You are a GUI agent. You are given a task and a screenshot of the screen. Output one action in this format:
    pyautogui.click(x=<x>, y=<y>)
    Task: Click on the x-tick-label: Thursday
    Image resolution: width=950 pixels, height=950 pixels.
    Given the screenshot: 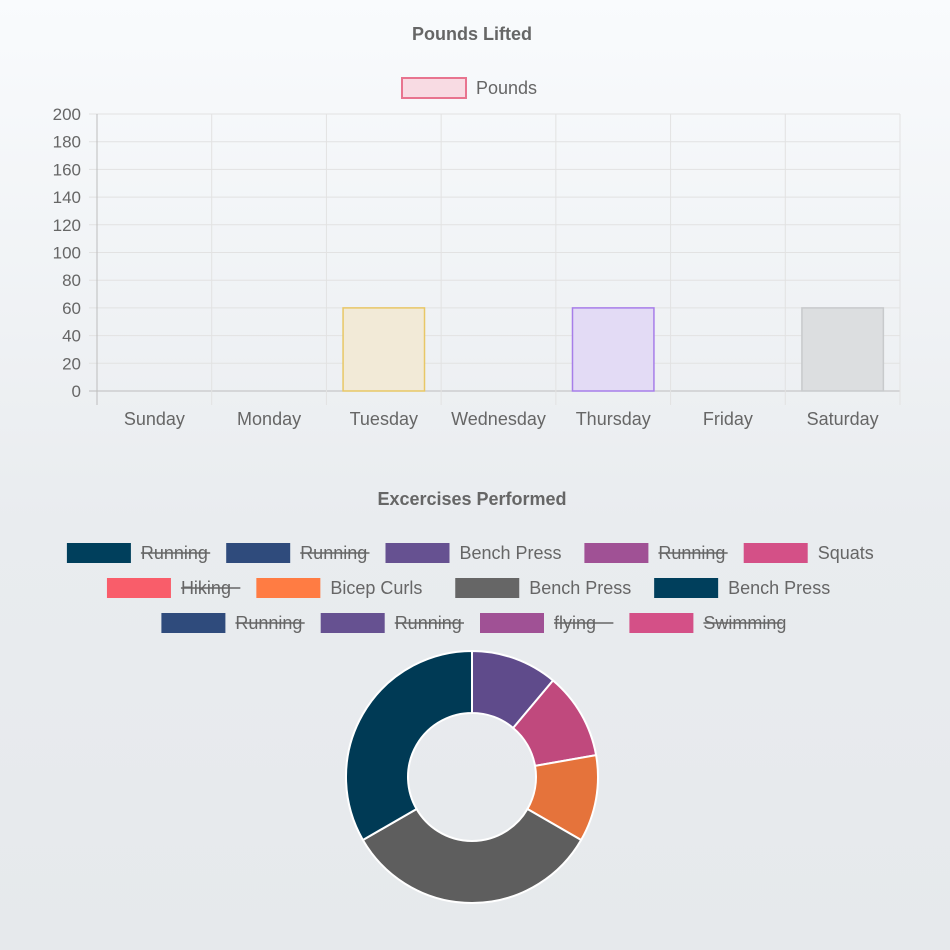 What is the action you would take?
    pyautogui.click(x=613, y=419)
    